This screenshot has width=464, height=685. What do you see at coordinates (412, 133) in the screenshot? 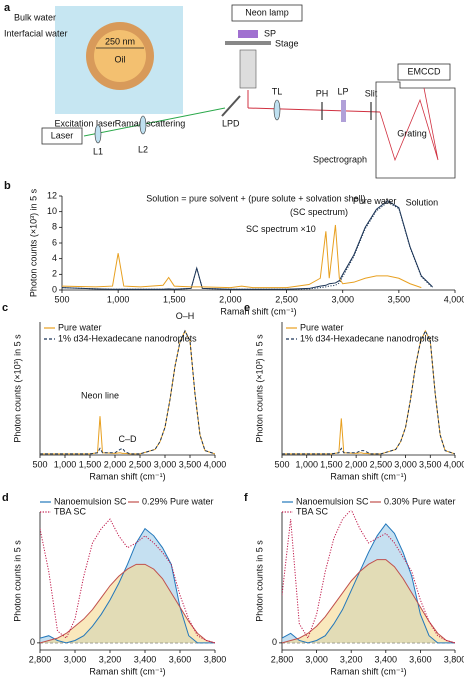
I see `grating-label: Grating` at bounding box center [412, 133].